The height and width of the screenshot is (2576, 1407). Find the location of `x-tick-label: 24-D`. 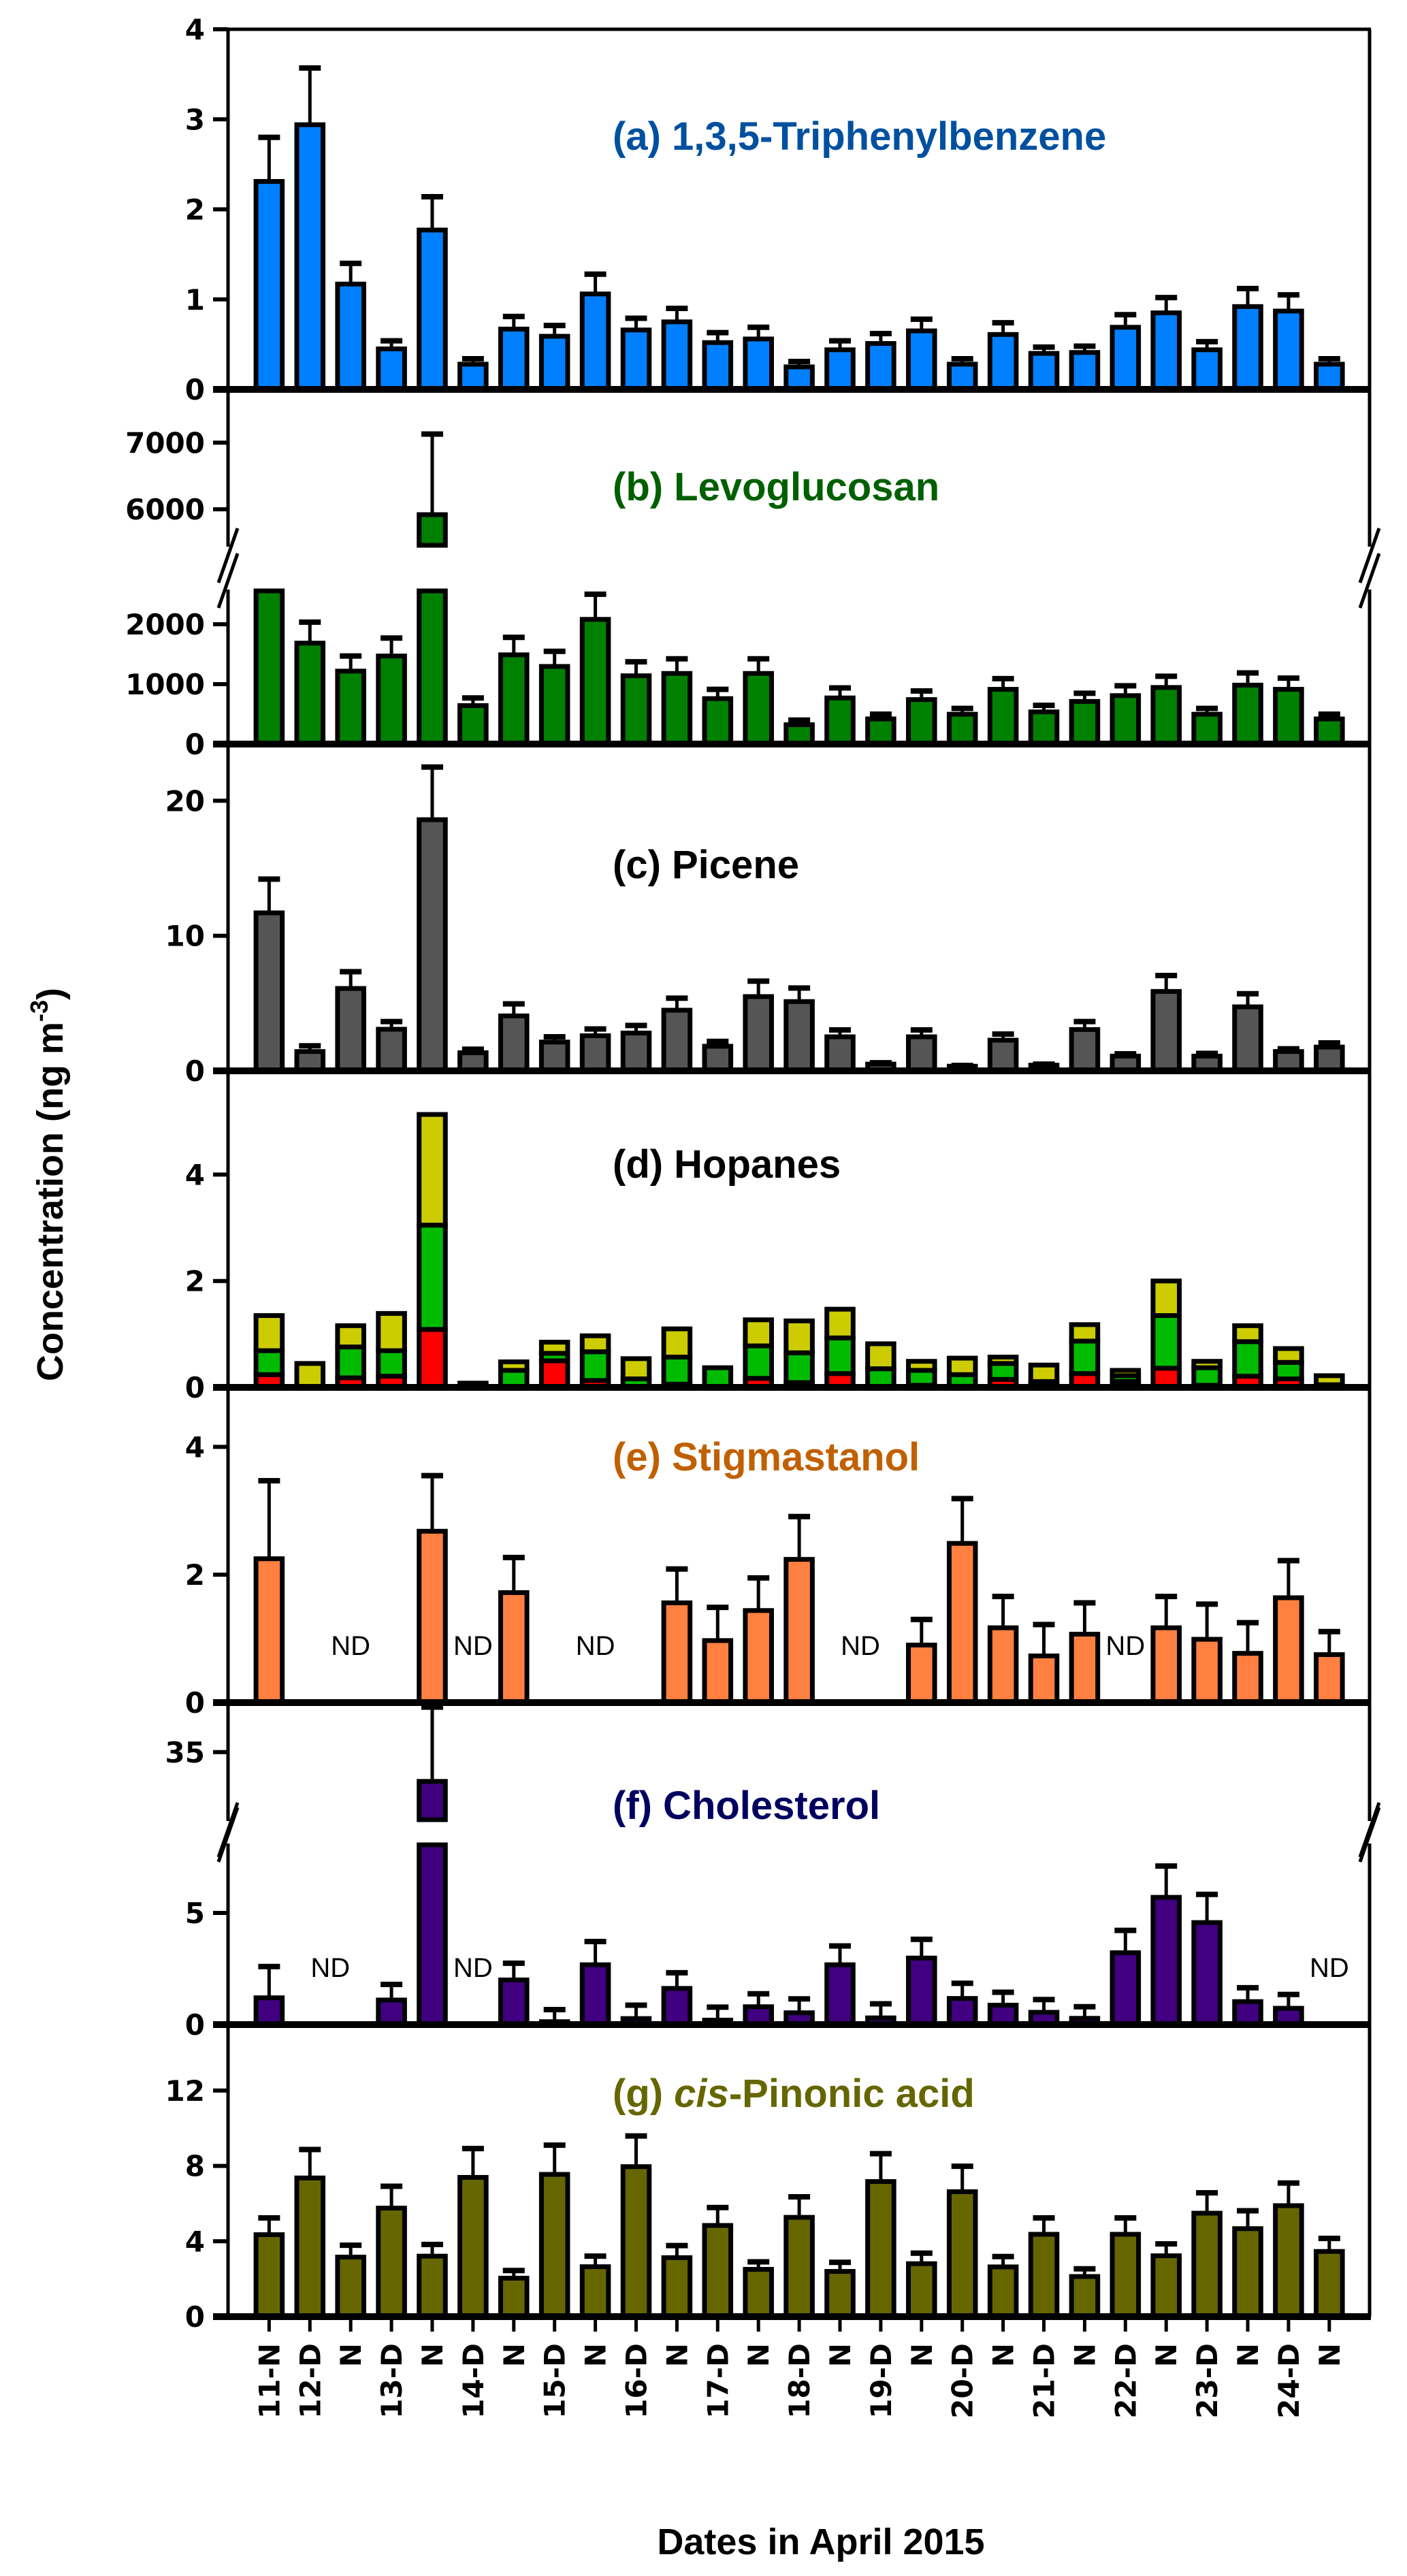

x-tick-label: 24-D is located at coordinates (1289, 2381).